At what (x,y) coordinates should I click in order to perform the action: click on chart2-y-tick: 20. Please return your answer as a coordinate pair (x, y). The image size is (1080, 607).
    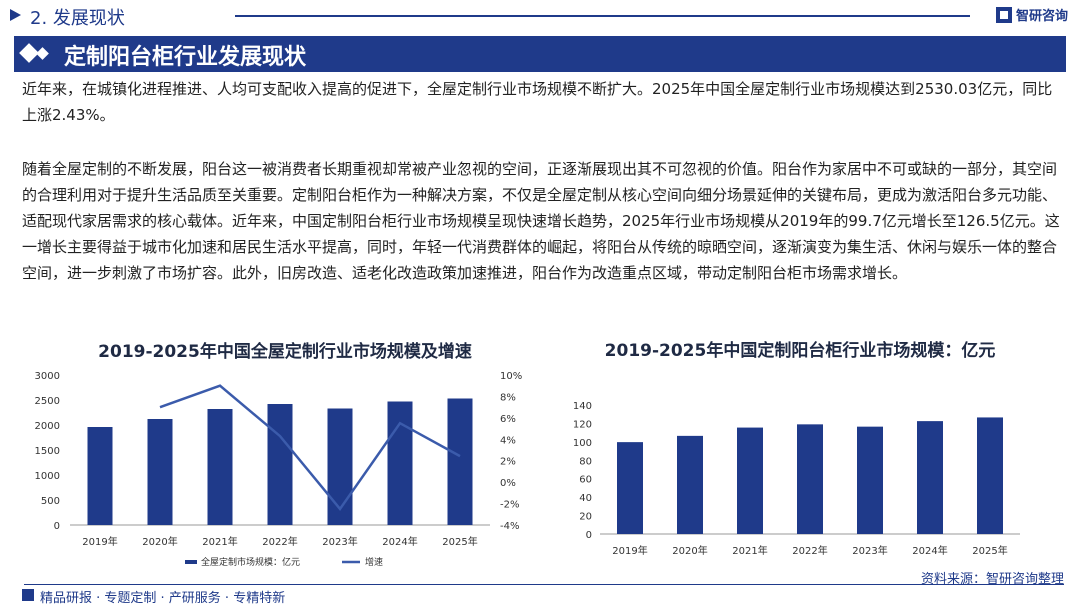
    Looking at the image, I should click on (585, 517).